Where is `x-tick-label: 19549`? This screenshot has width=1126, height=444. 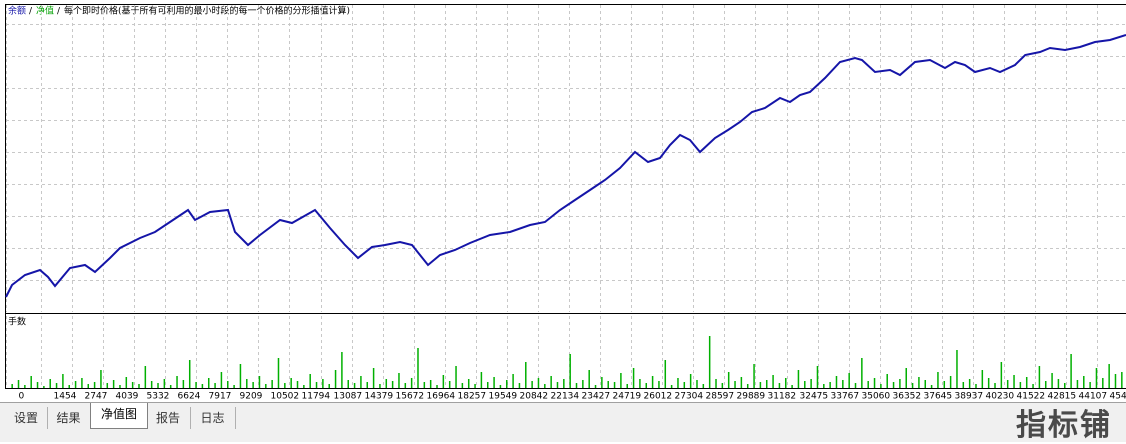 x-tick-label: 19549 is located at coordinates (503, 397).